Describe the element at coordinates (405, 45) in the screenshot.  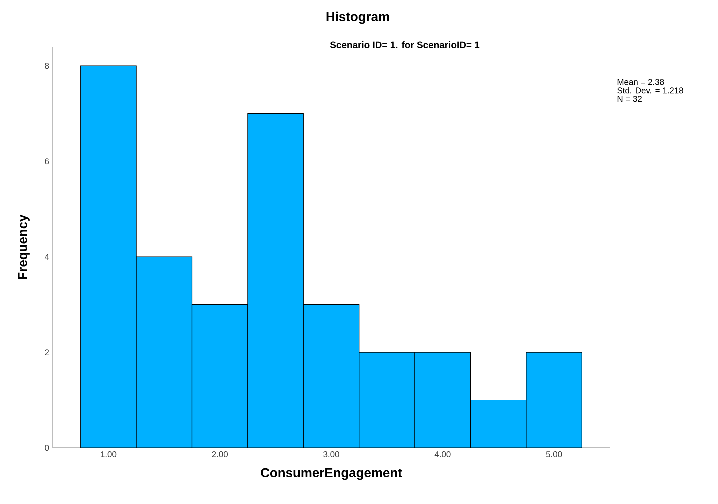
I see `chart-subtitle: Scenario ID= 1. for ScenarioID= 1` at that location.